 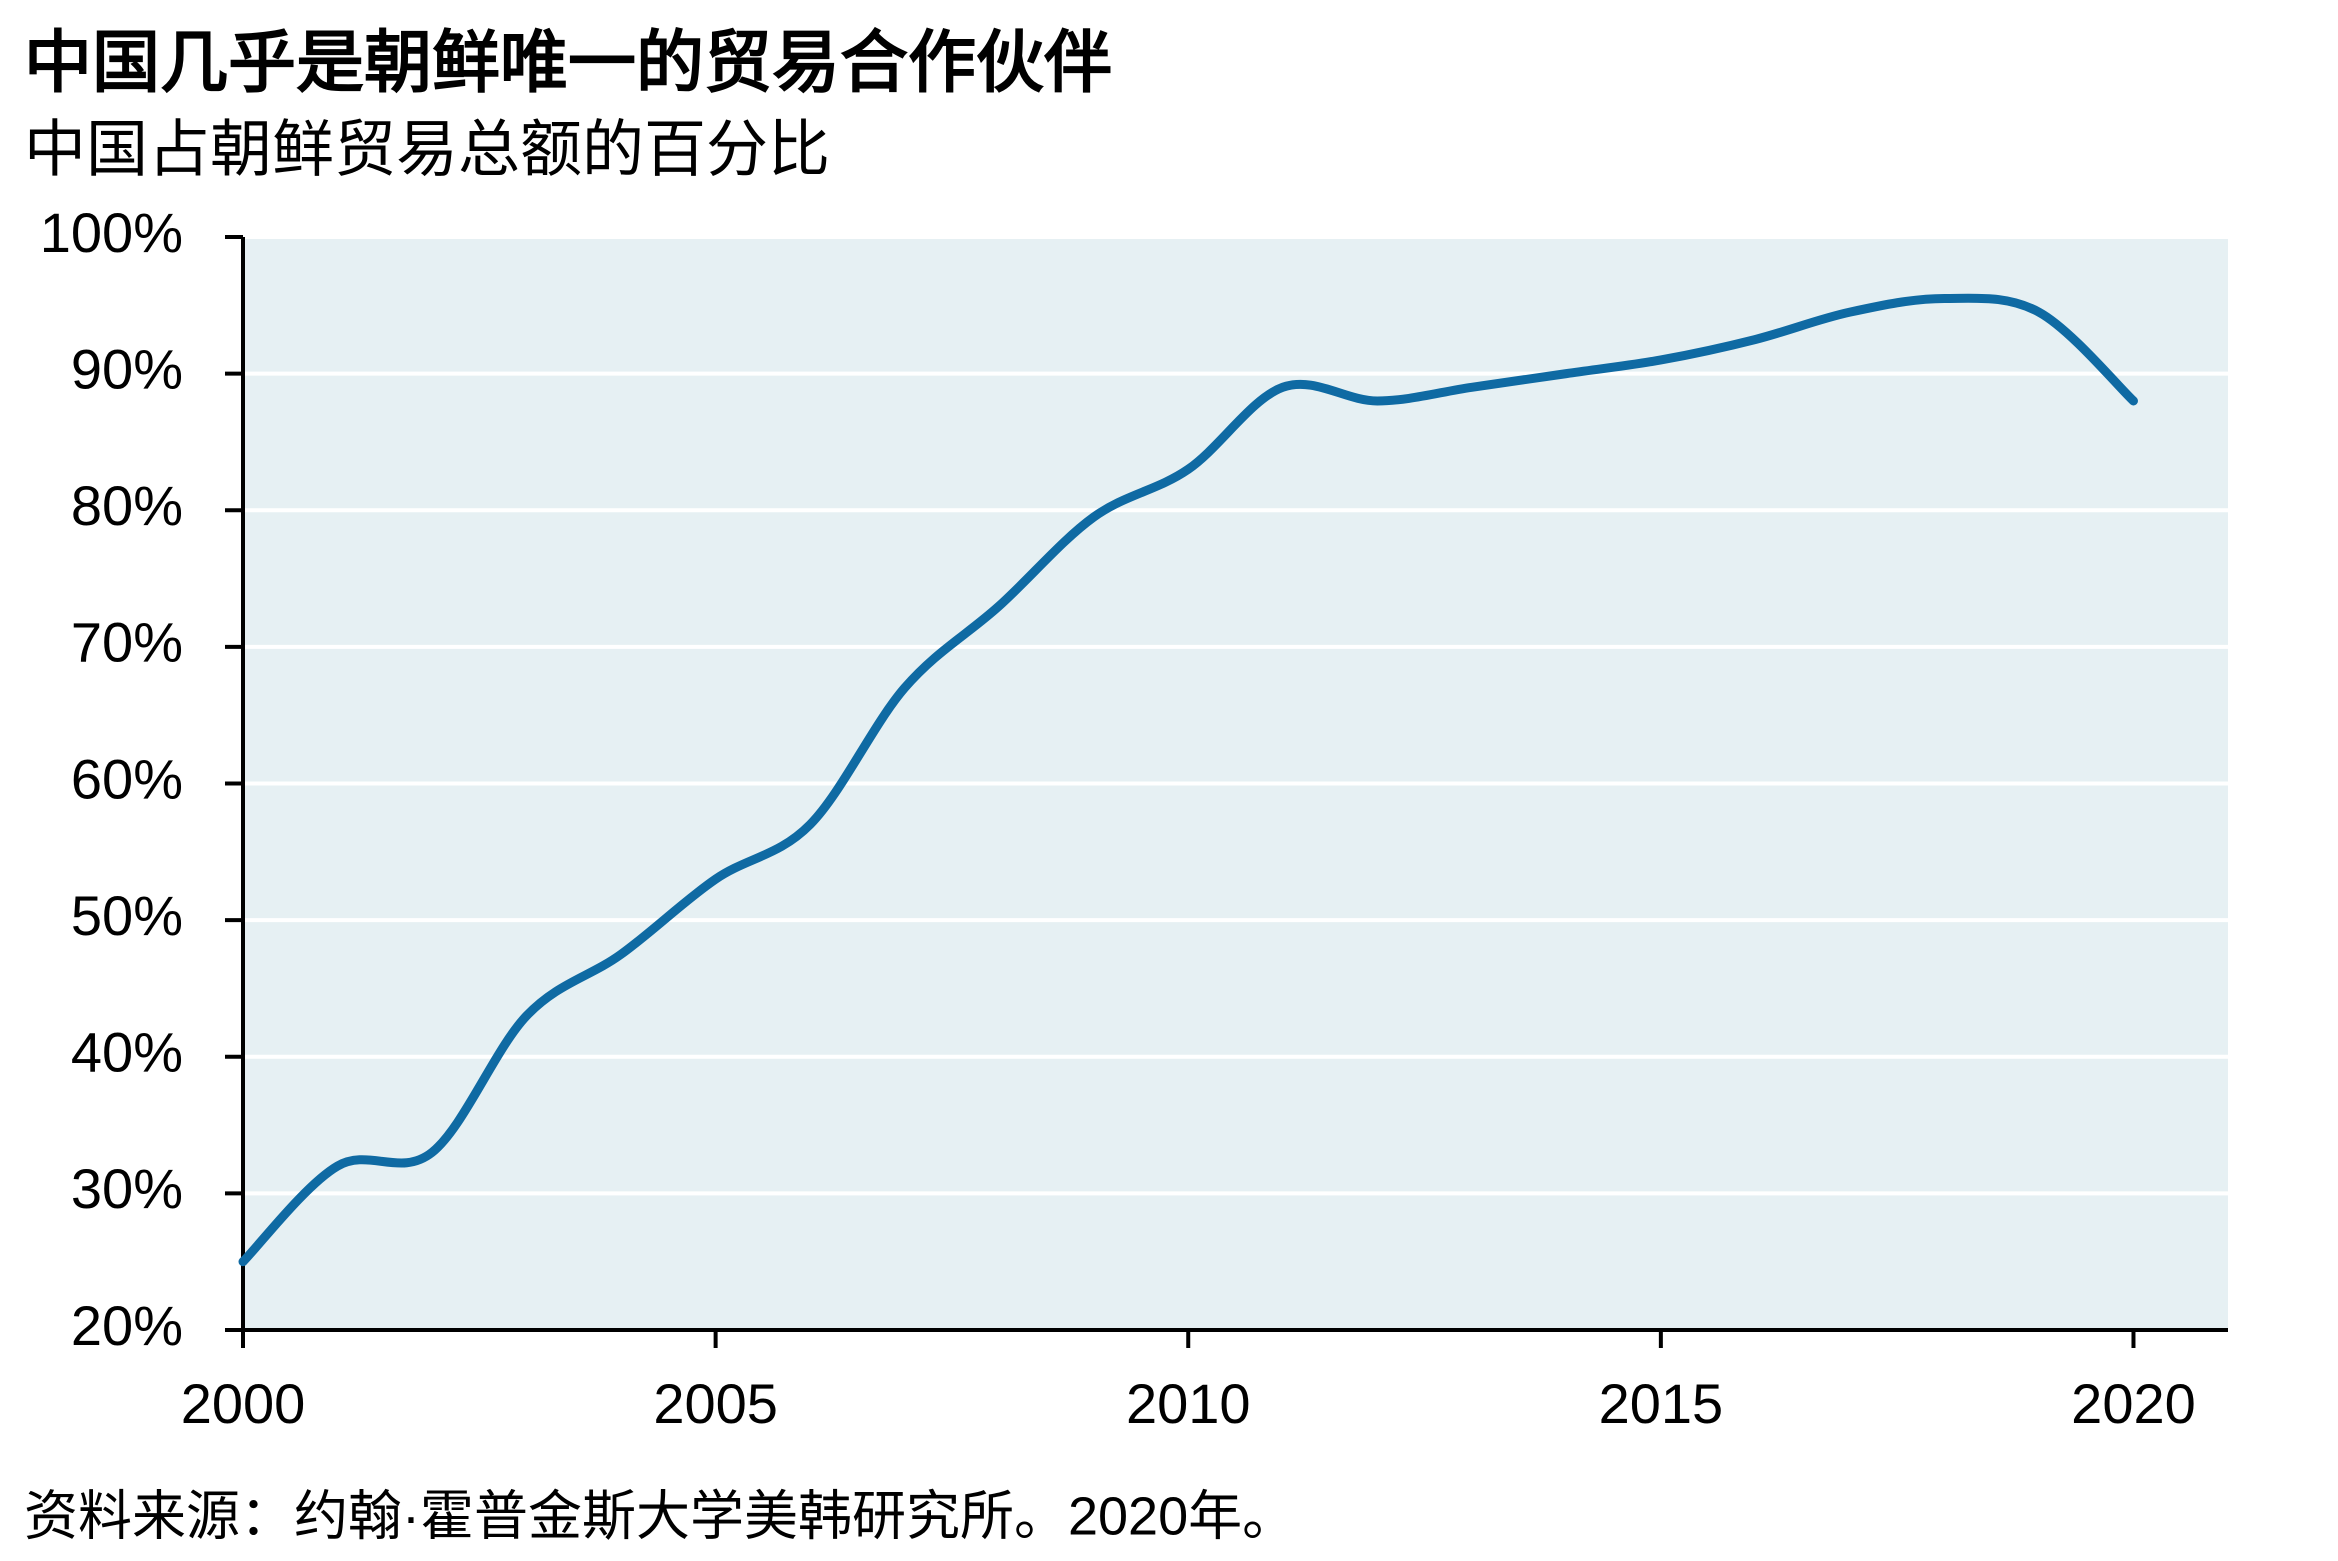 I want to click on y-tick-label: 40%, so click(x=127, y=1052).